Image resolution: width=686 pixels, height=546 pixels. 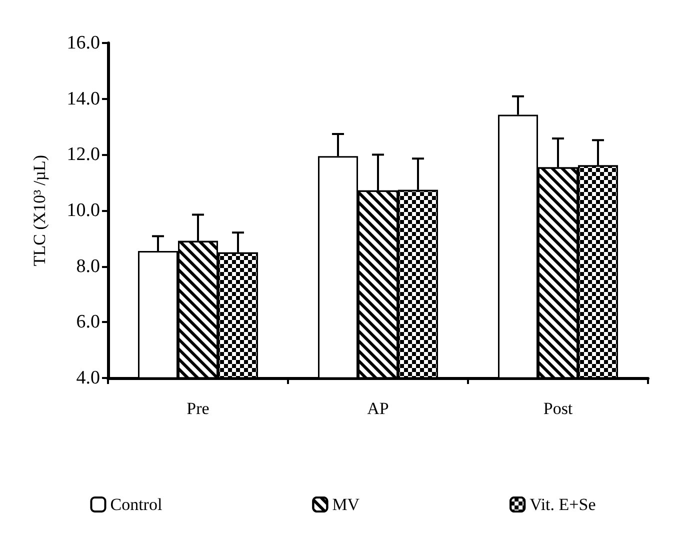 What do you see at coordinates (88, 322) in the screenshot?
I see `y-tick-label: 6.0` at bounding box center [88, 322].